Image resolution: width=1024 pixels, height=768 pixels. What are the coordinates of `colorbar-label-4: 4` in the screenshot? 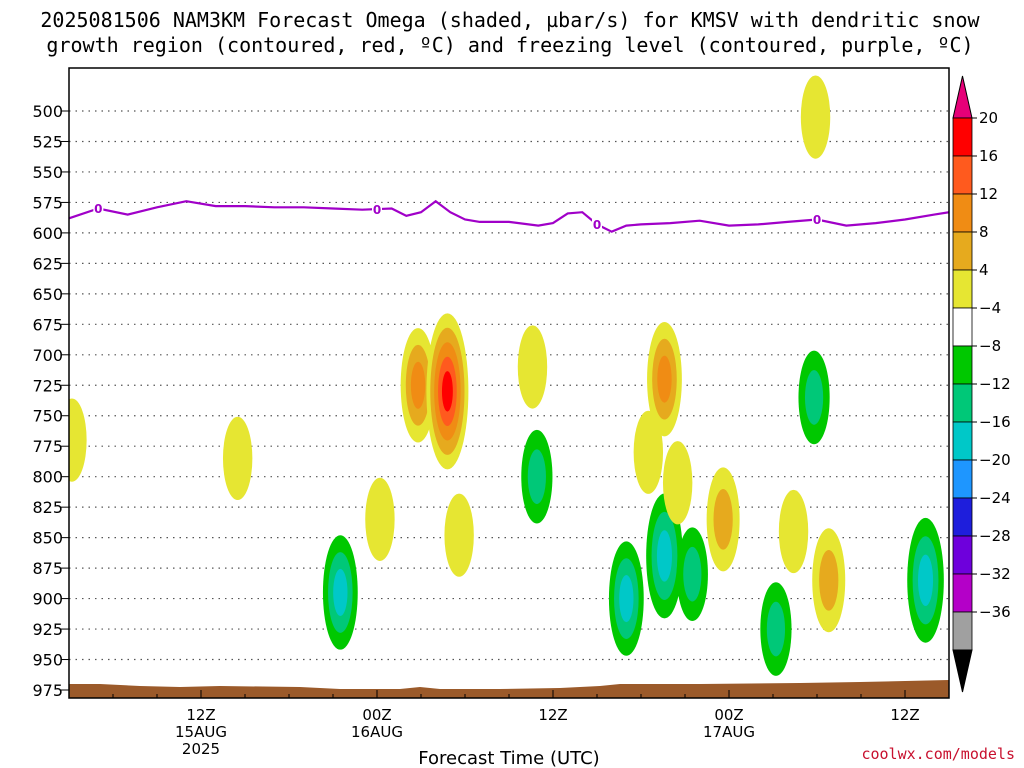 It's located at (984, 270).